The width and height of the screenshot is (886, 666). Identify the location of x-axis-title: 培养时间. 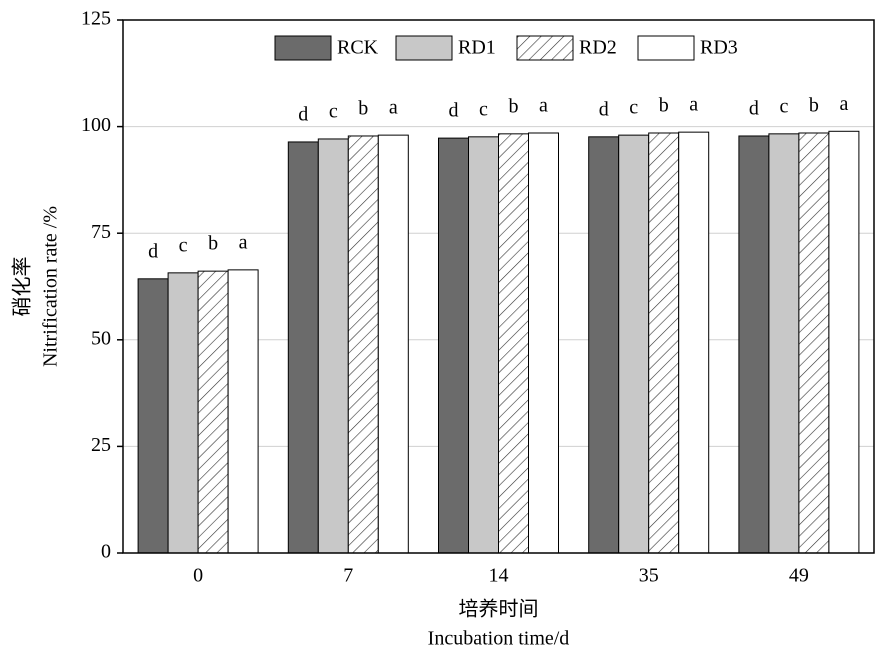
(499, 609).